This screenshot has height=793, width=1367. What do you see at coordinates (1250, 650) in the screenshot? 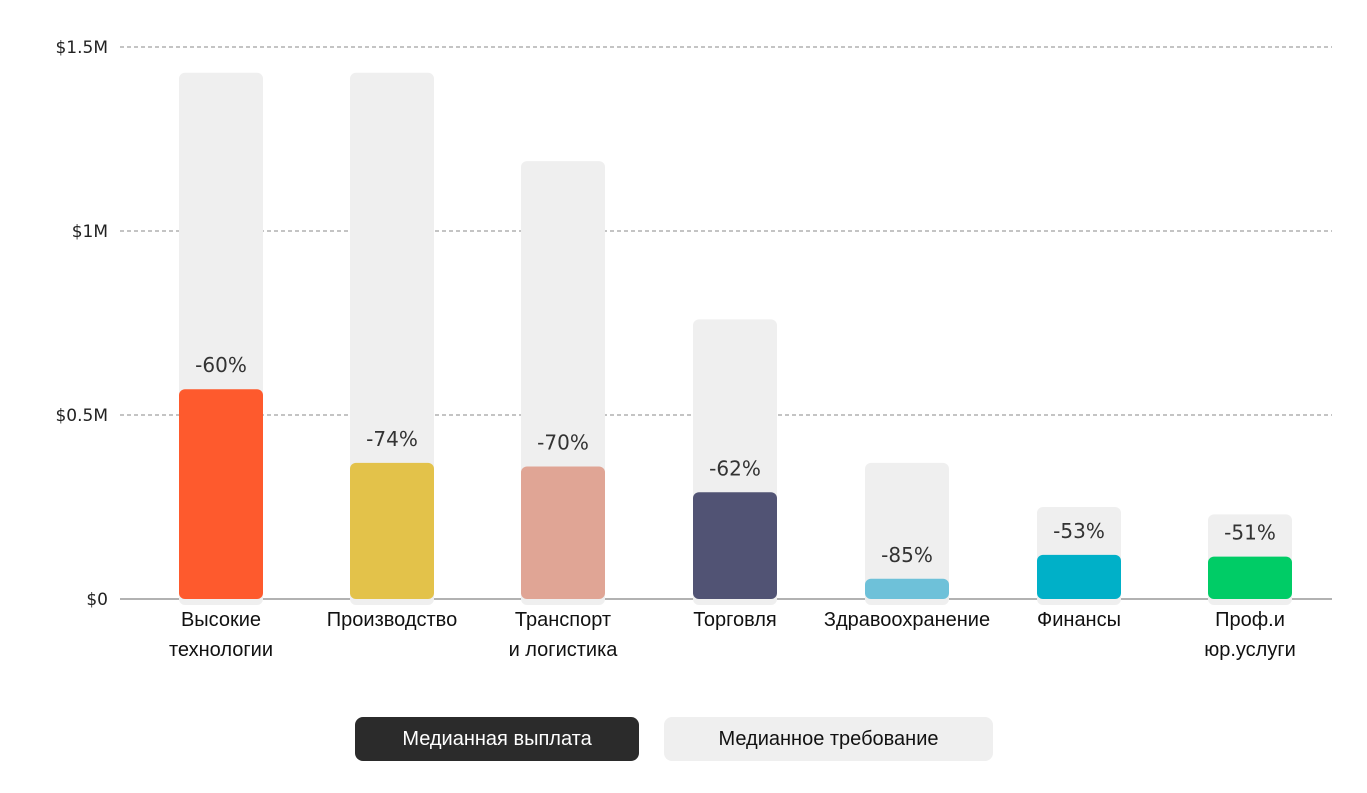
I see `category-label: юр.услуги` at bounding box center [1250, 650].